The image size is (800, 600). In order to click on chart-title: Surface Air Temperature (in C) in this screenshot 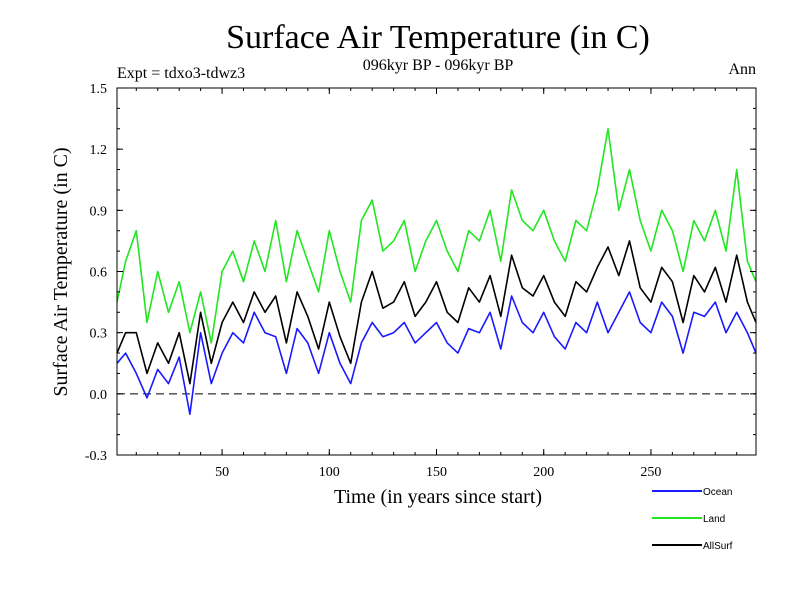, I will do `click(438, 37)`.